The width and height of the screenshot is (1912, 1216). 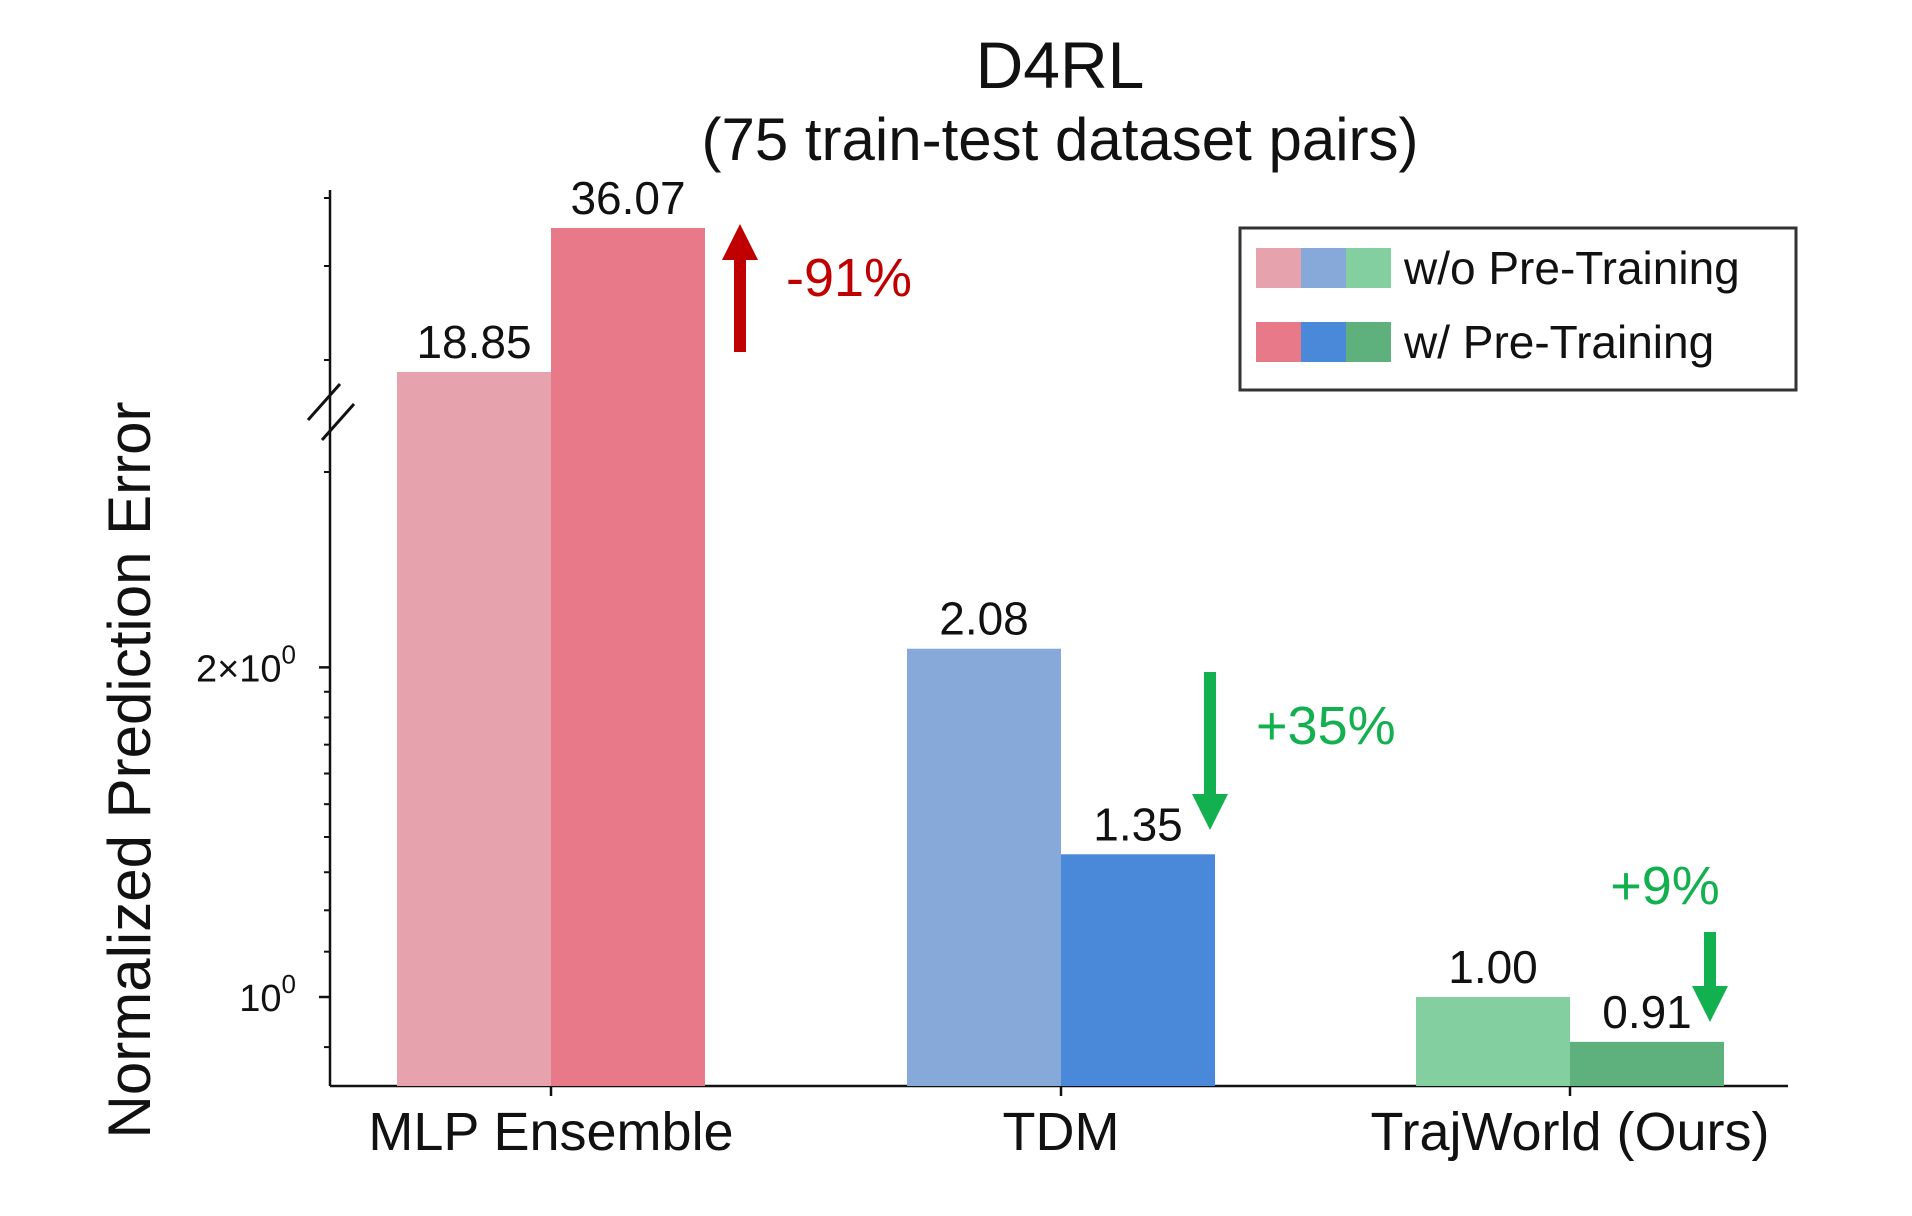 What do you see at coordinates (1060, 65) in the screenshot?
I see `chart-title: D4RL` at bounding box center [1060, 65].